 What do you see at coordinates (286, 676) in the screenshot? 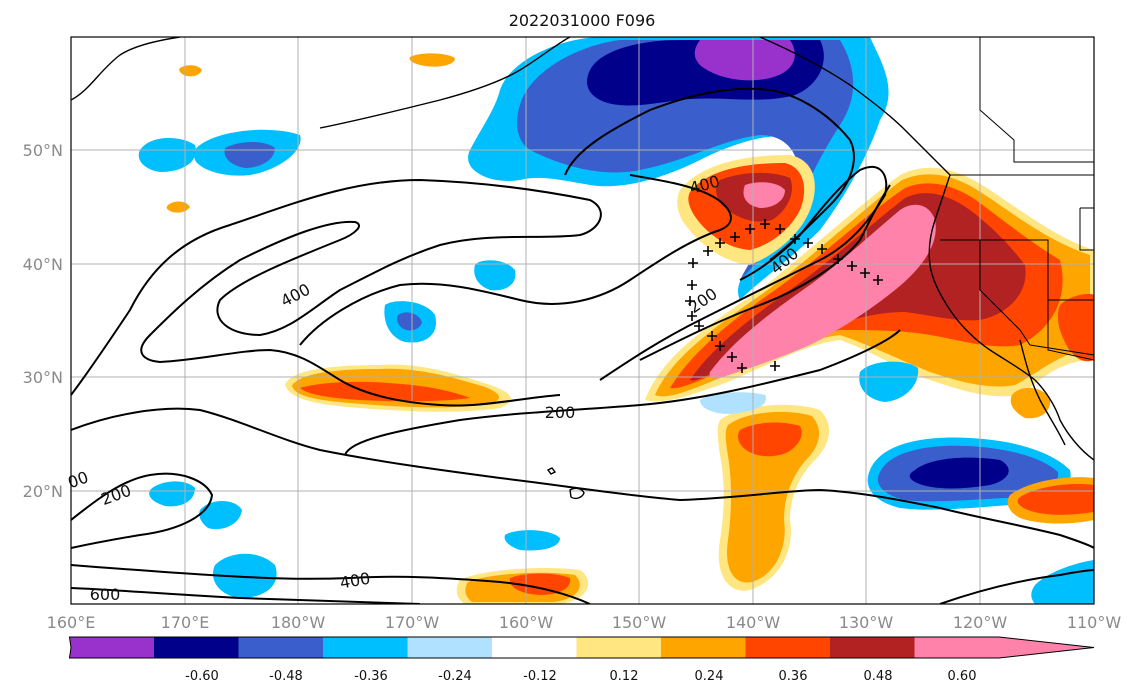
I see `colorbar-label: -0.48` at bounding box center [286, 676].